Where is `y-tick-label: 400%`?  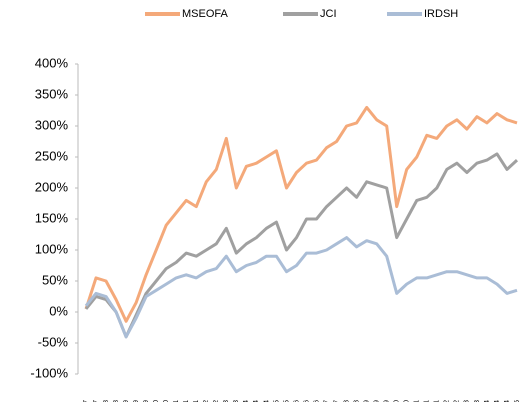
y-tick-label: 400% is located at coordinates (52, 62).